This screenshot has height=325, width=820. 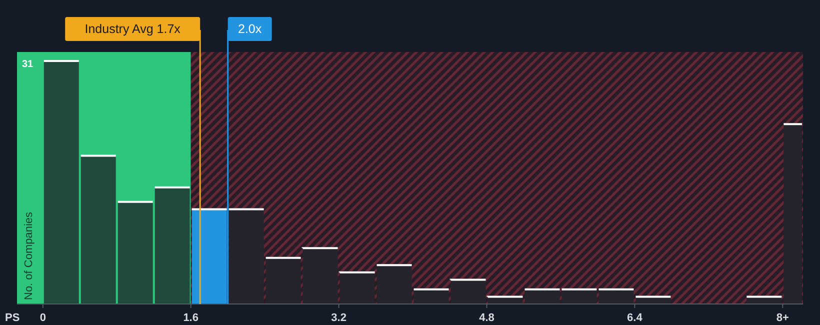 What do you see at coordinates (782, 318) in the screenshot?
I see `x-tick-label: 8+` at bounding box center [782, 318].